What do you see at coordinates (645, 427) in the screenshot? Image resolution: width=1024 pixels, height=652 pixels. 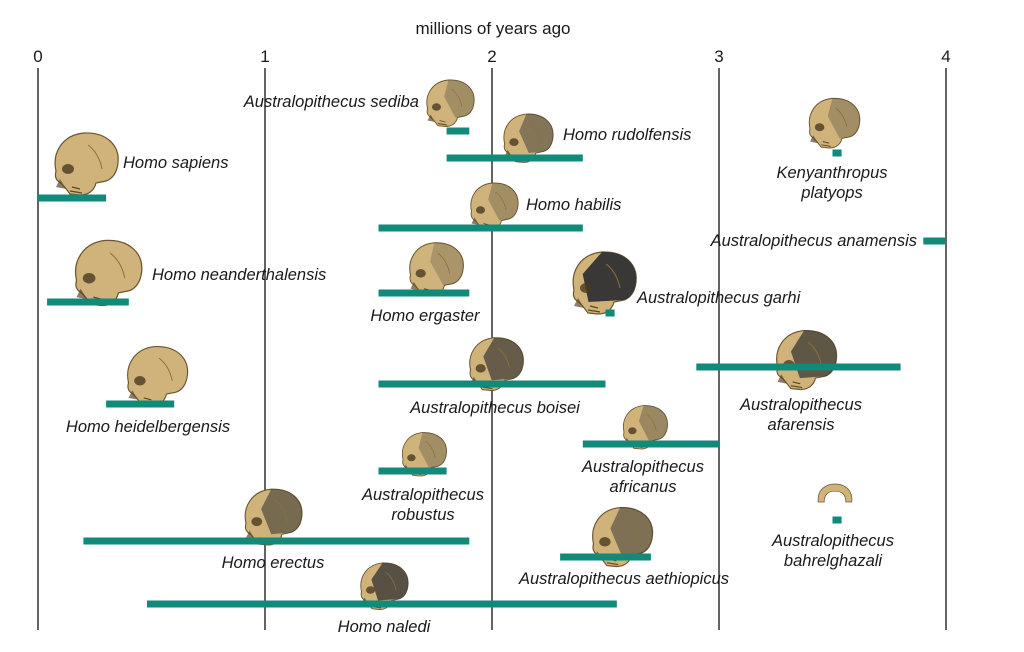 I see `skull-icon-australopithecus-africanus` at bounding box center [645, 427].